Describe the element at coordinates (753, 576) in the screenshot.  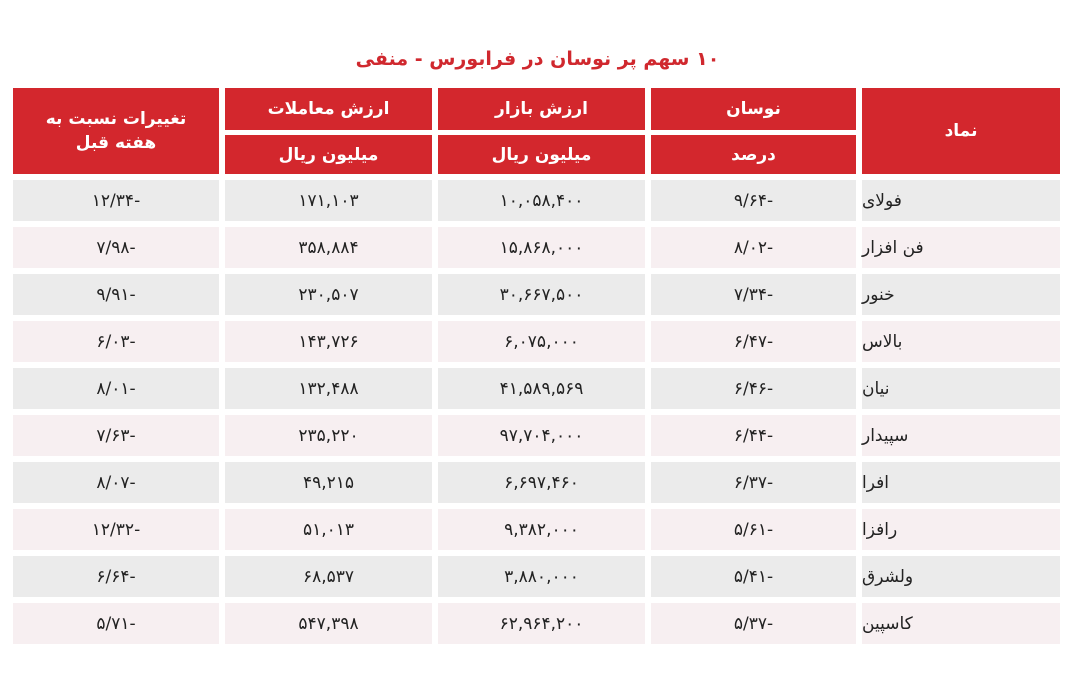
I see `cell-volatility: -۵/۴۱` at that location.